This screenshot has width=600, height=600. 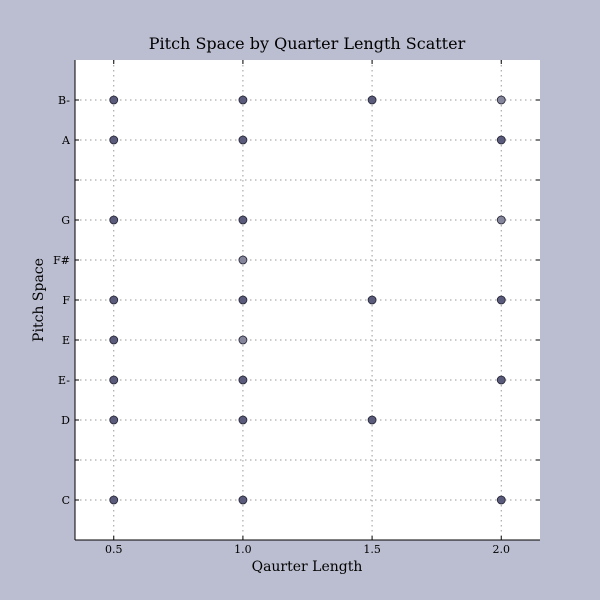 What do you see at coordinates (61, 260) in the screenshot?
I see `y-tick-label: F#` at bounding box center [61, 260].